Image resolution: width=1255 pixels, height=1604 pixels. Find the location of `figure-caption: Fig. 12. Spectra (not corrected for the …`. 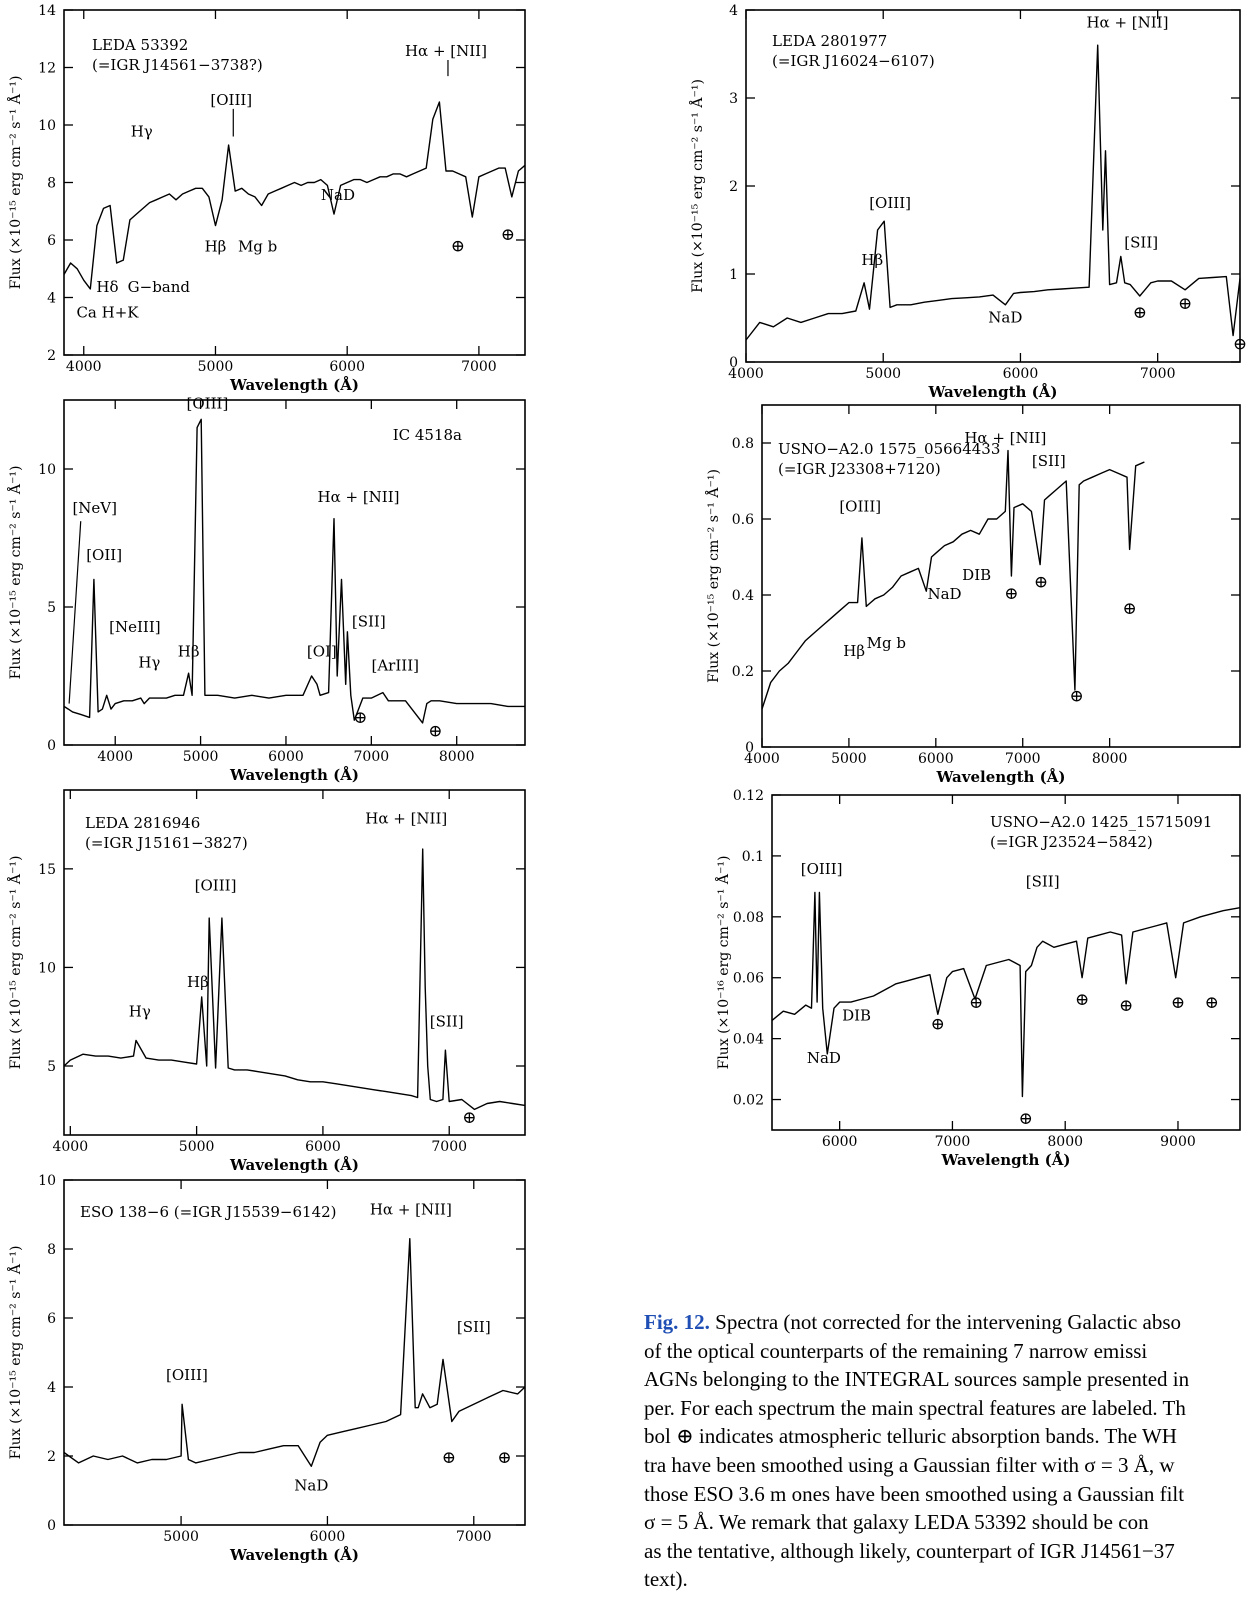

figure-caption: Fig. 12. Spectra (not corrected for the … is located at coordinates (949, 1451).